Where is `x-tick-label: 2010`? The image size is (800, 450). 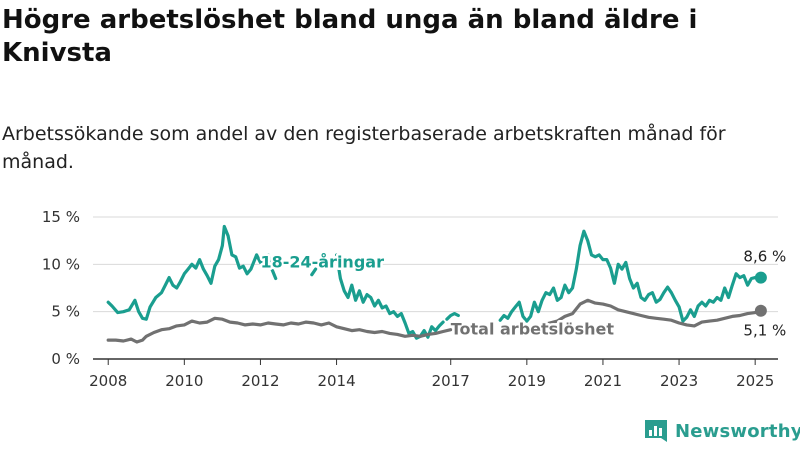
x-tick-label: 2010 is located at coordinates (184, 381).